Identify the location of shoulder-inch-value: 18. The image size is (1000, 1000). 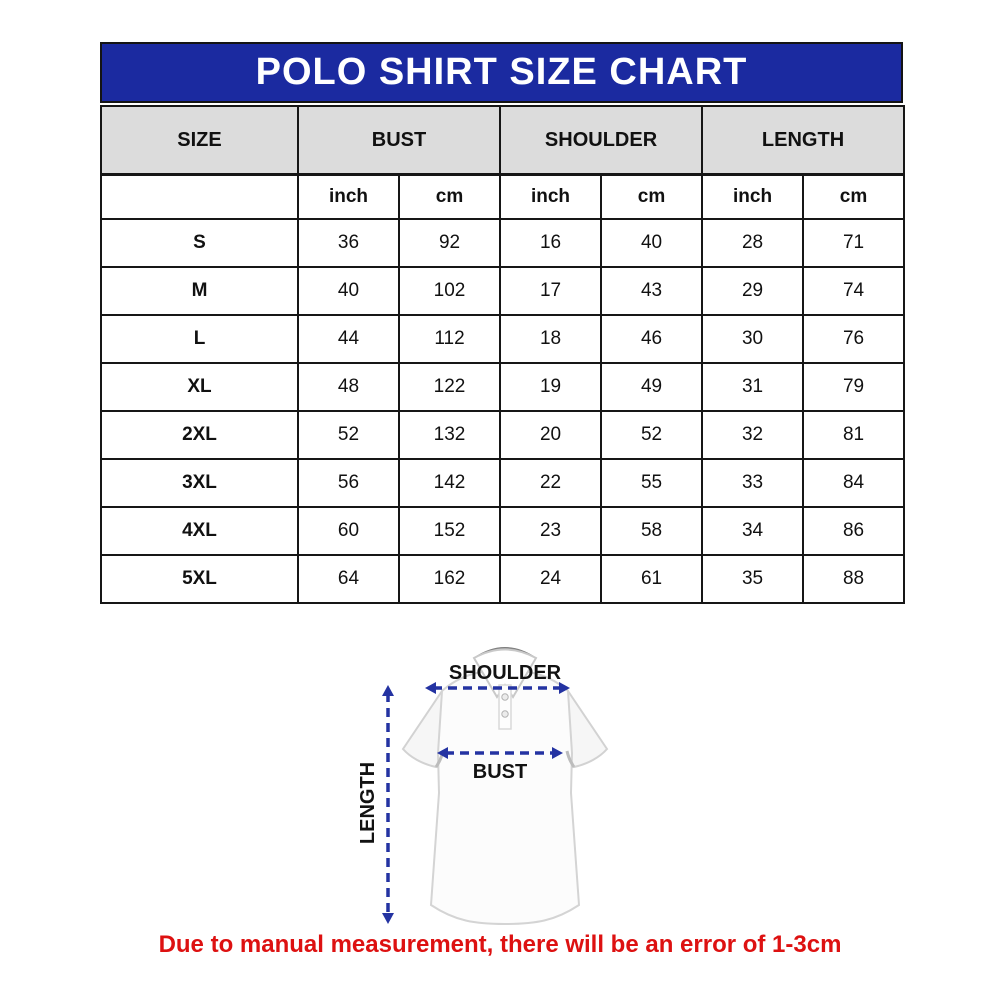
(551, 339).